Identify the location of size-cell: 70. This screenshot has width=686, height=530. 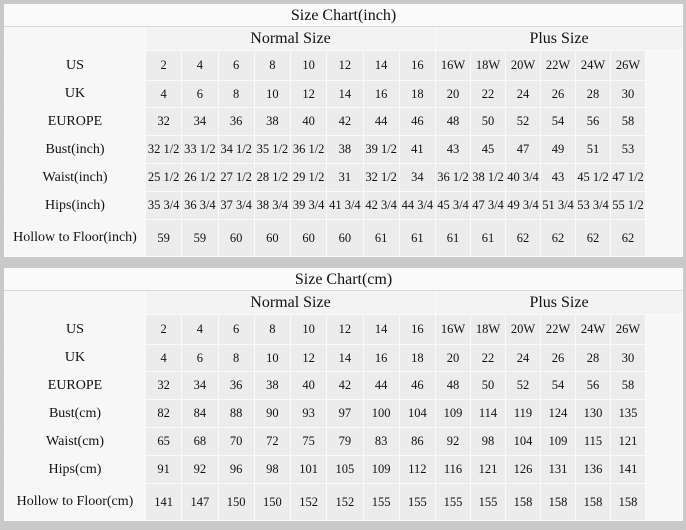
(236, 441).